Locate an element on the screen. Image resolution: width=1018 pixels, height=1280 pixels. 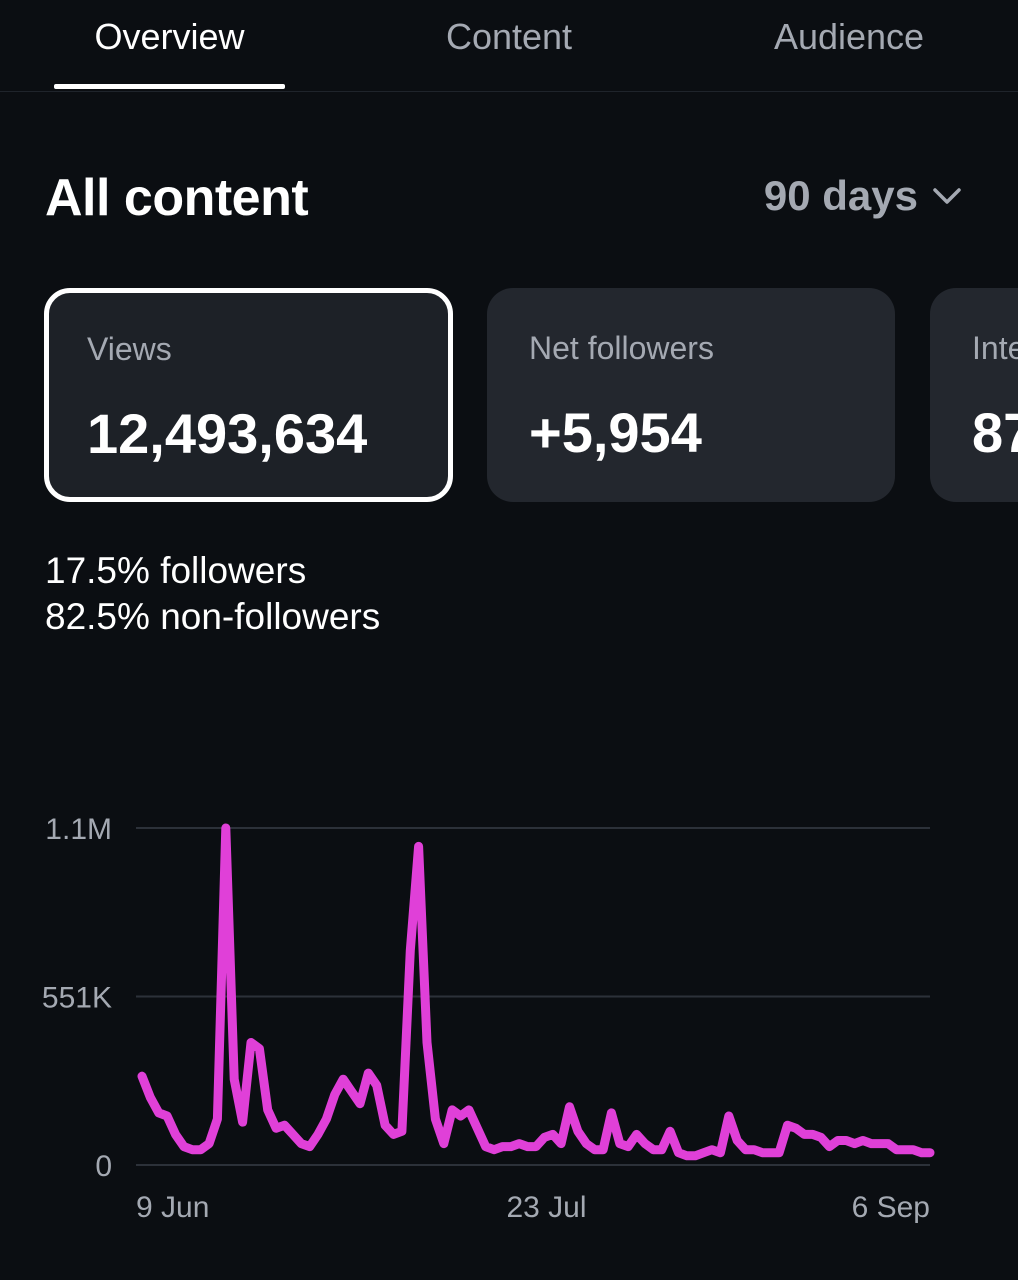
followers-label: followers is located at coordinates (233, 570).